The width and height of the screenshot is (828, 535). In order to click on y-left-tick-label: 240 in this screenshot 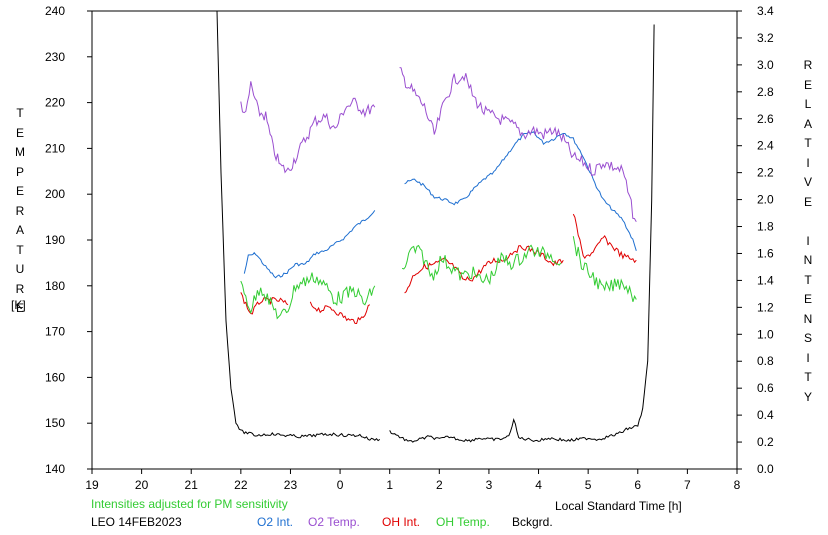, I will do `click(55, 11)`.